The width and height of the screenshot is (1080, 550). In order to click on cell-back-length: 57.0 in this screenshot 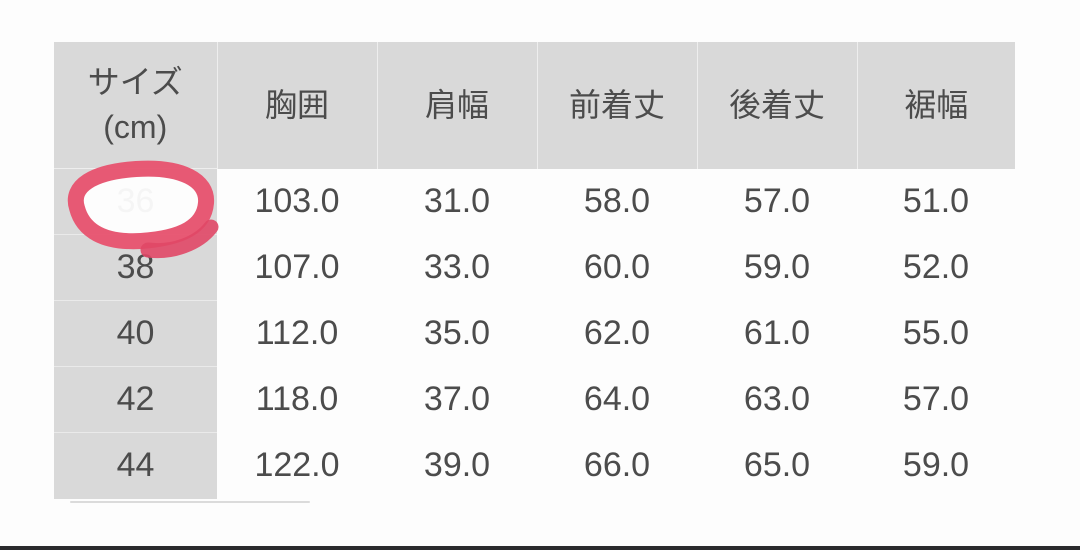, I will do `click(777, 201)`.